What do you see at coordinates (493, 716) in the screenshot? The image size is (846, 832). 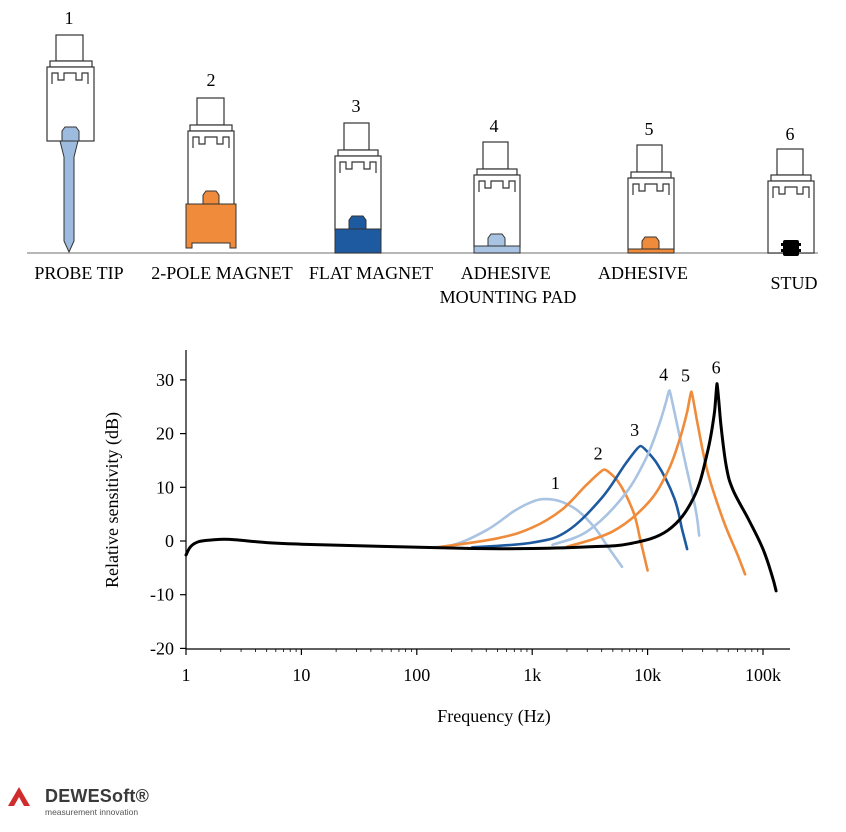 I see `x-axis-title: Frequency (Hz)` at bounding box center [493, 716].